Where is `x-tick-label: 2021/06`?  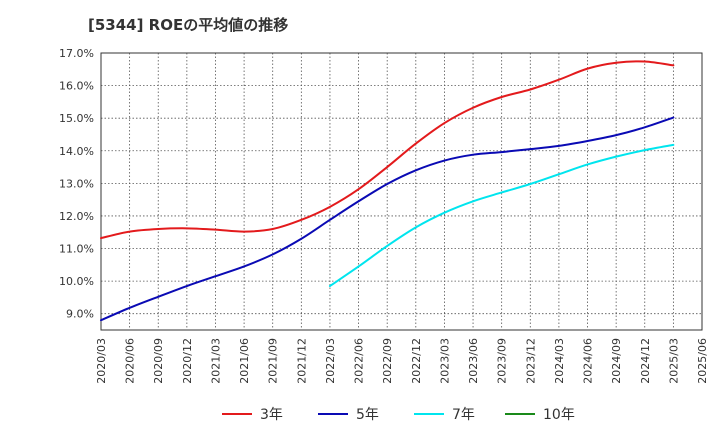
x-tick-label: 2021/06 is located at coordinates (244, 361).